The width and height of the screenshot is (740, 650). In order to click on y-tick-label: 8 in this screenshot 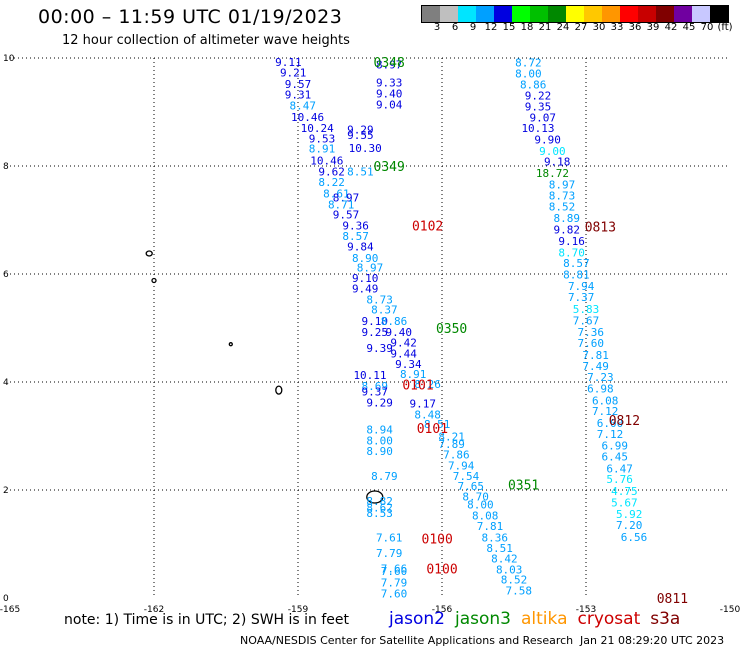, I will do `click(6, 167)`.